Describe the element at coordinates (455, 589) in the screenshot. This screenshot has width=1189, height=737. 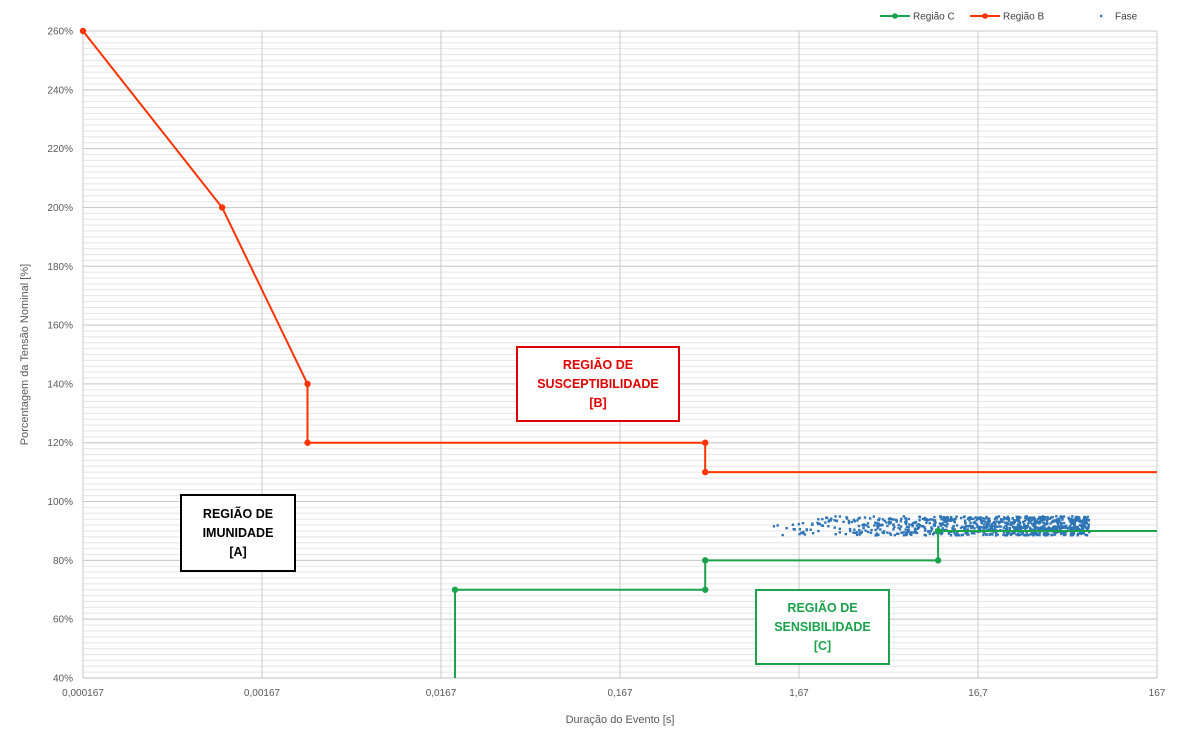
I see `series-regiao-c-marker` at that location.